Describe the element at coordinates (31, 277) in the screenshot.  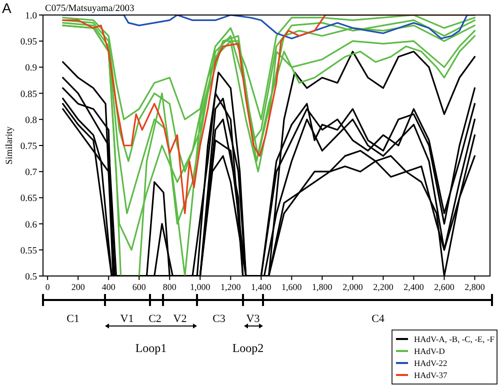
I see `y-tick-label: 0.5` at that location.